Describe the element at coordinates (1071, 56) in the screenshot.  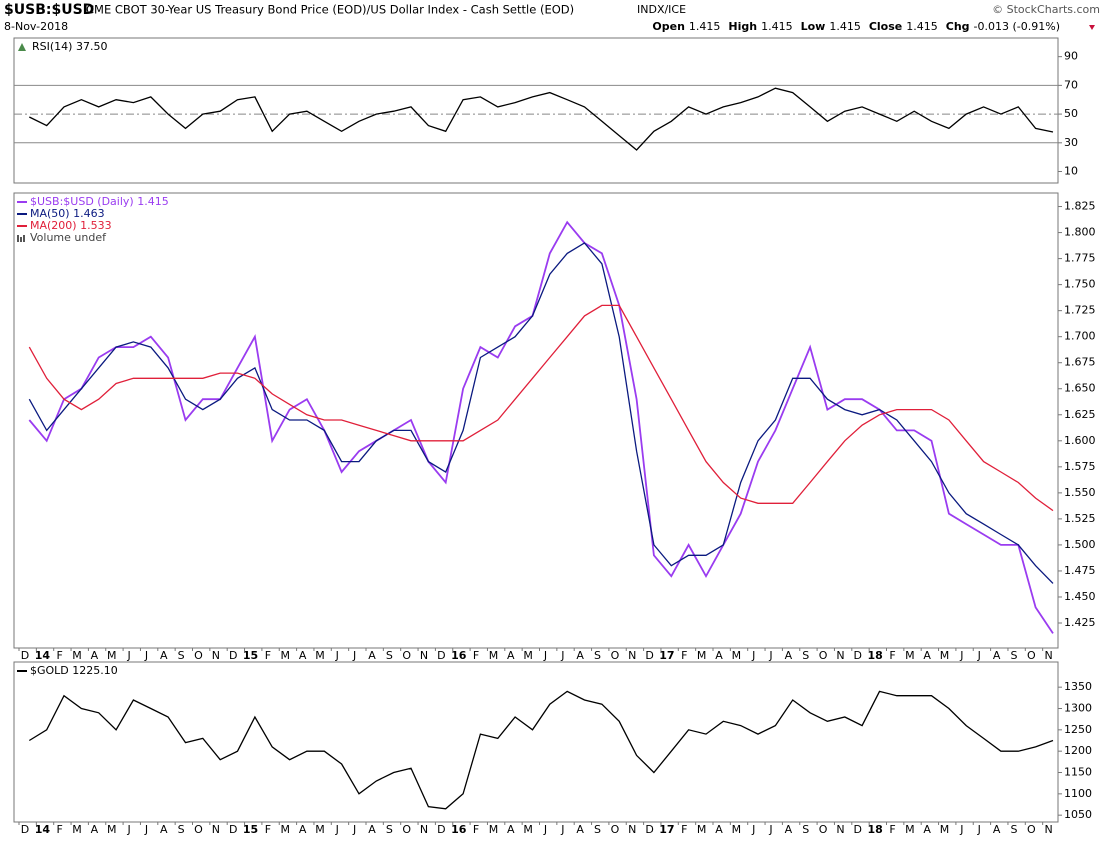
I see `y-tick-label: 90` at that location.